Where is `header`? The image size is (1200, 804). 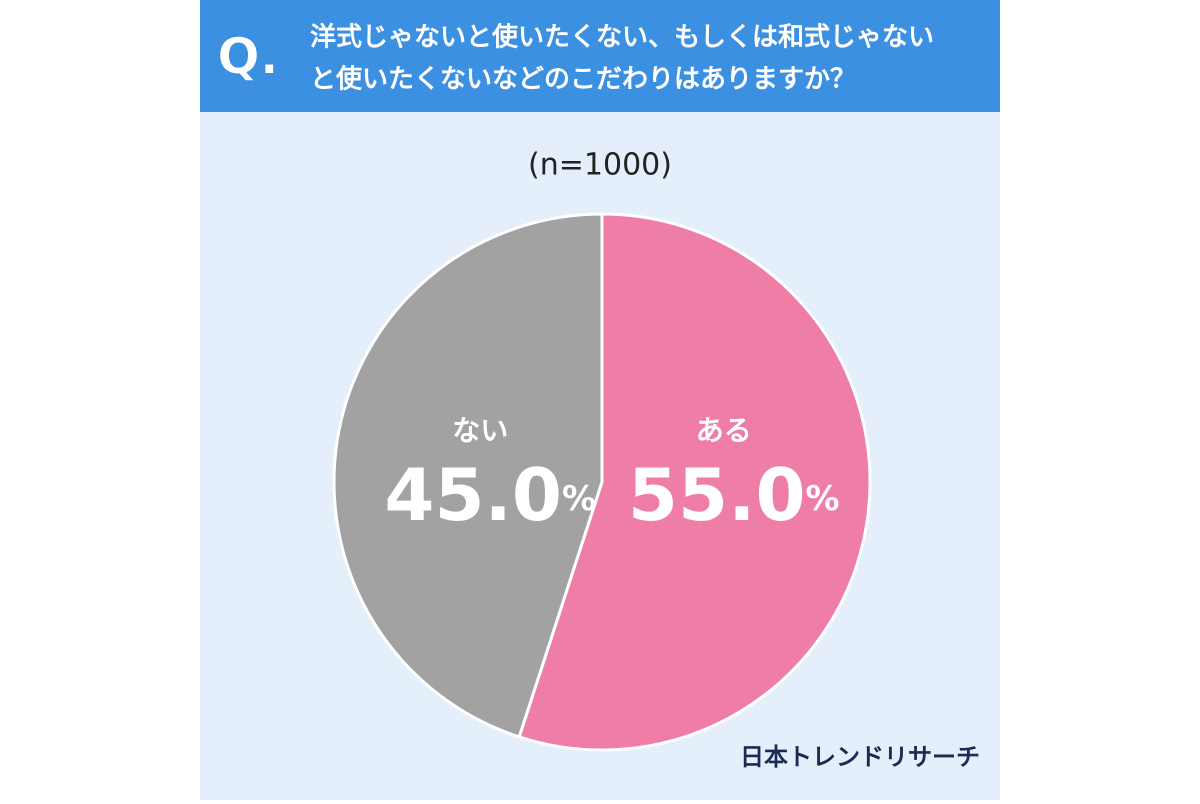
header is located at coordinates (600, 56).